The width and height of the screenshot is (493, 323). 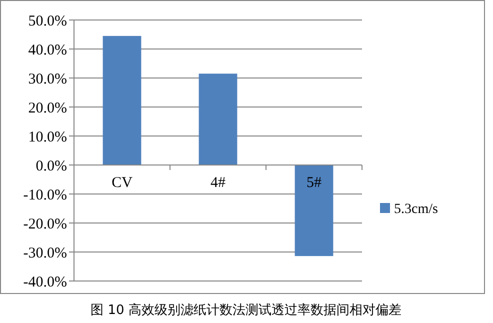 What do you see at coordinates (45, 195) in the screenshot?
I see `y-tick-label: -10.0%` at bounding box center [45, 195].